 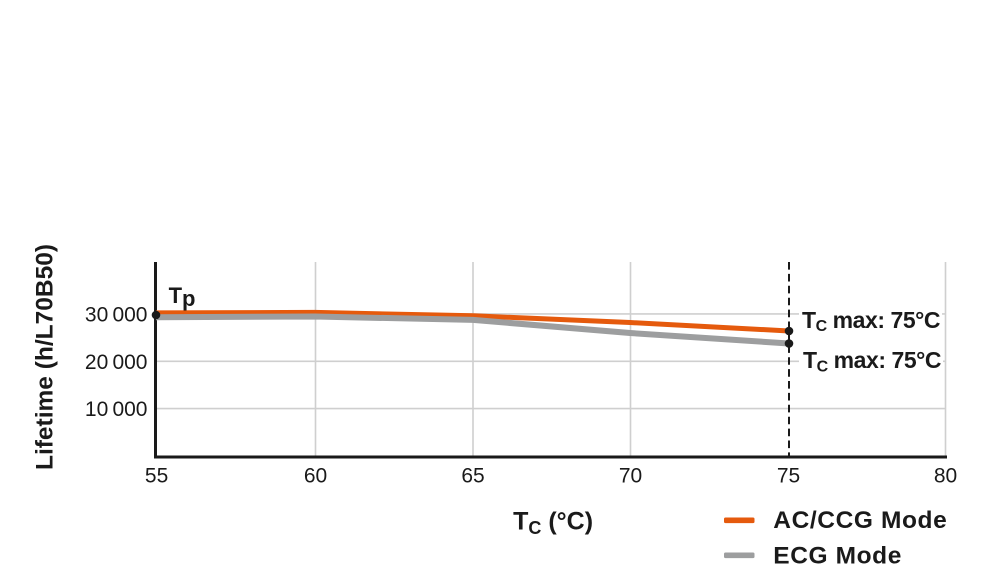 What do you see at coordinates (315, 476) in the screenshot?
I see `svg-text: 60` at bounding box center [315, 476].